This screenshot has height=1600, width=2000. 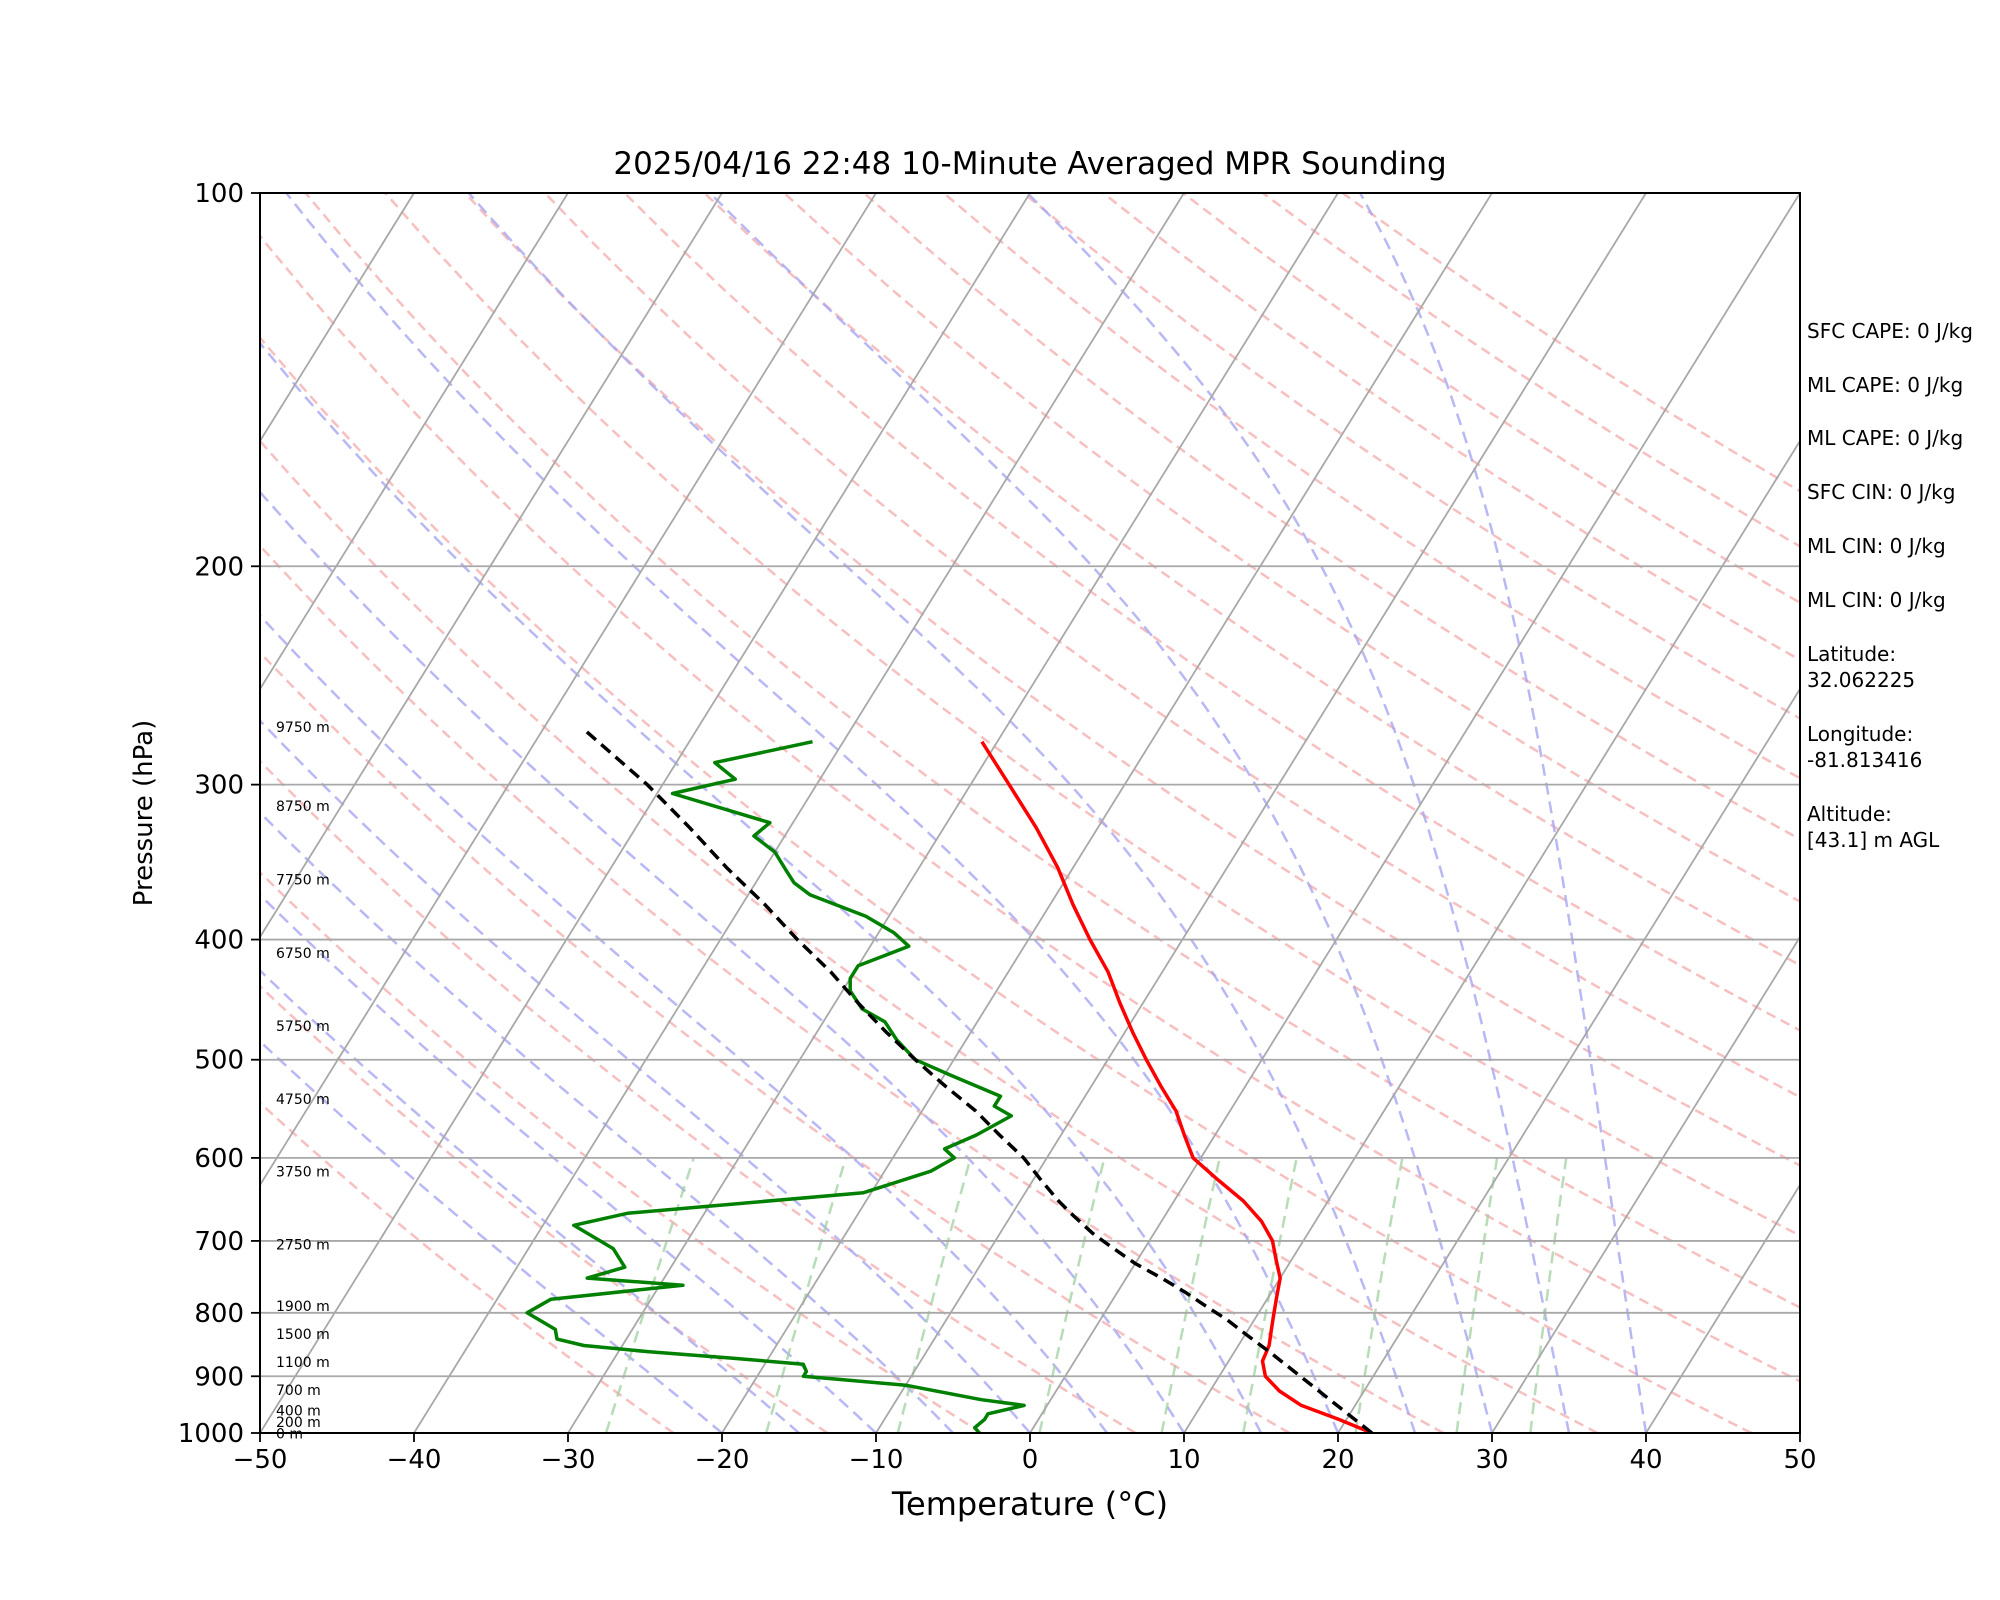 What do you see at coordinates (303, 1100) in the screenshot?
I see `height-label: 4750 m` at bounding box center [303, 1100].